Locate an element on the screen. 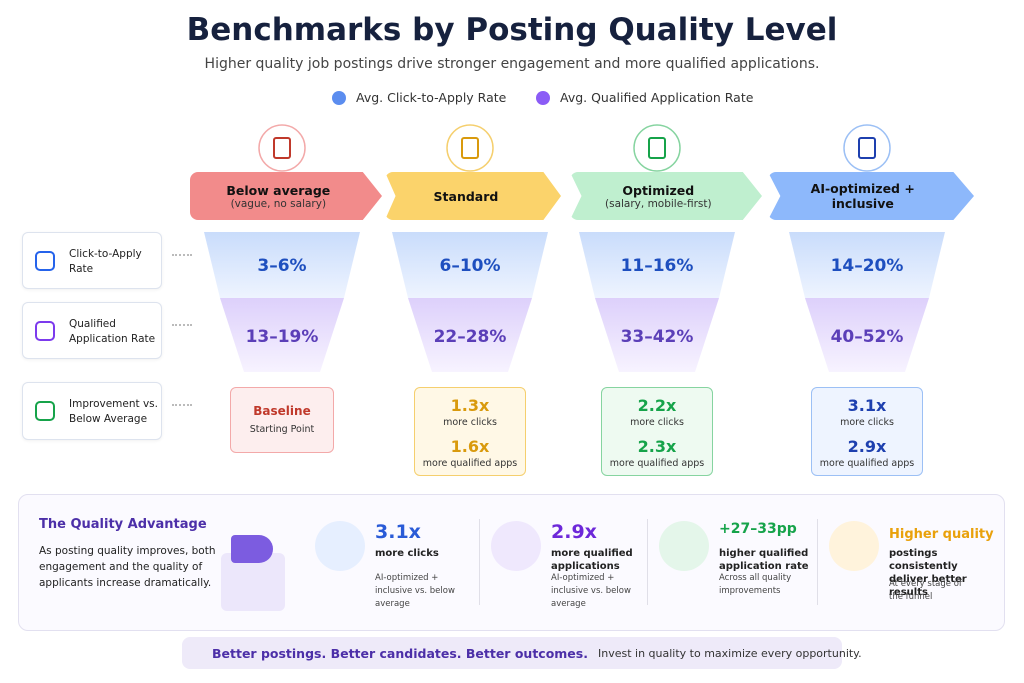 This screenshot has width=1024, height=683. click-rate: 11–16% is located at coordinates (657, 266).